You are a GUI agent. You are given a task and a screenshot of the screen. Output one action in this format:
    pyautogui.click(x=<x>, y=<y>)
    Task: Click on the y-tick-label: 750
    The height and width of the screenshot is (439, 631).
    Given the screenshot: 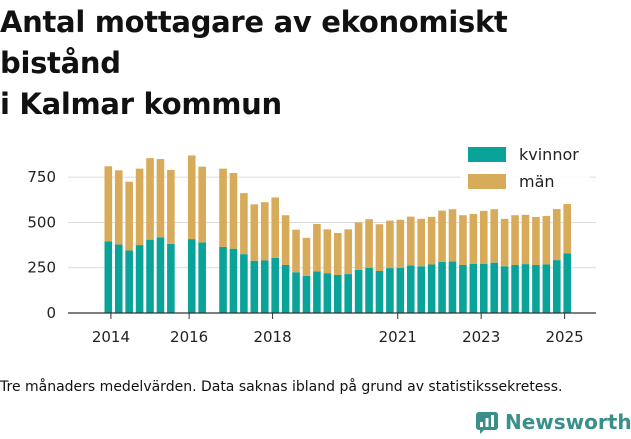 What is the action you would take?
    pyautogui.click(x=41, y=177)
    